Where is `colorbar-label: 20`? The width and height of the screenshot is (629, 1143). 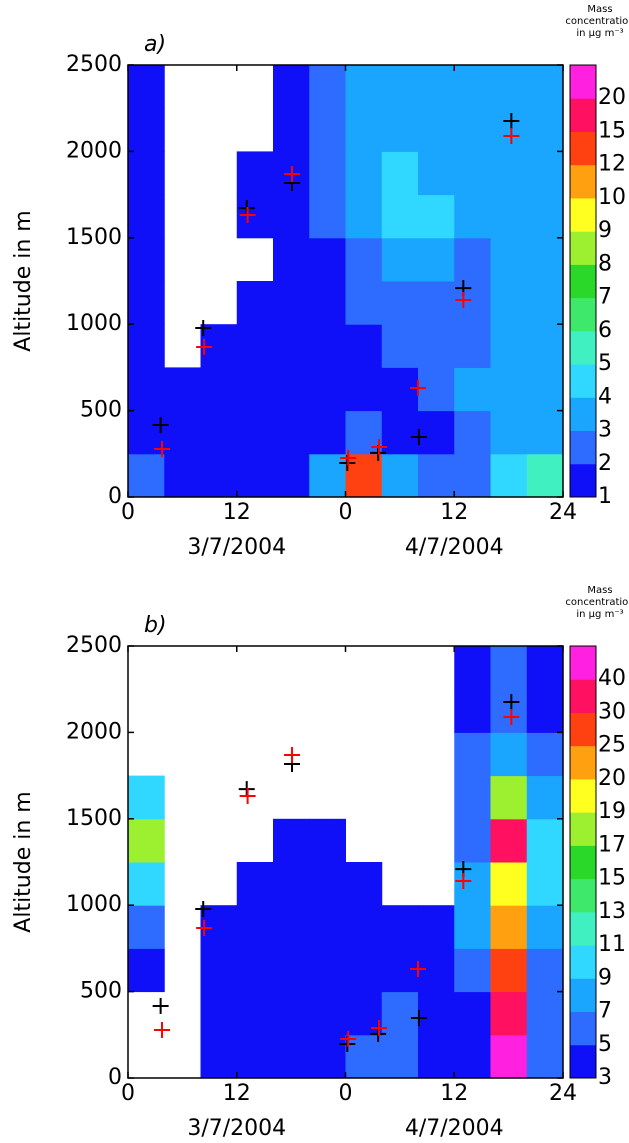
colorbar-label: 20 is located at coordinates (612, 97).